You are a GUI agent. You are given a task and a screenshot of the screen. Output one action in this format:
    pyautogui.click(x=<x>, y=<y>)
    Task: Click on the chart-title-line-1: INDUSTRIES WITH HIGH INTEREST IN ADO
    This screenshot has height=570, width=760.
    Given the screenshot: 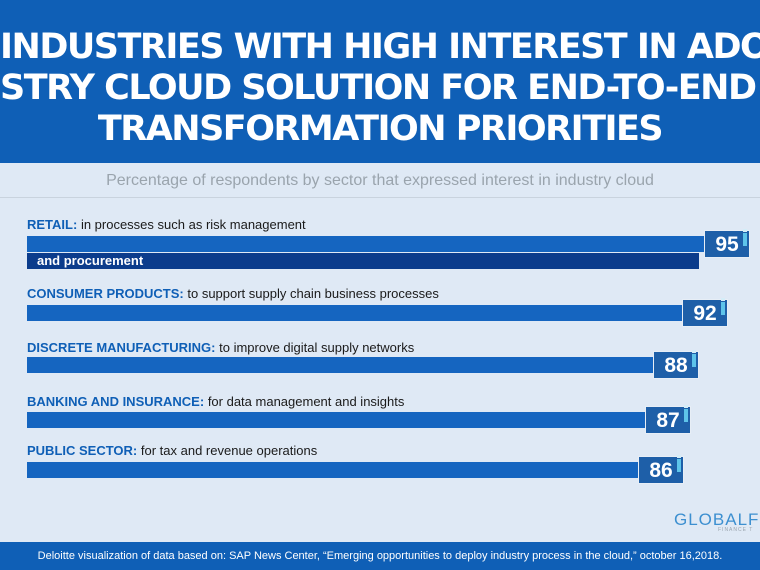 What is the action you would take?
    pyautogui.click(x=380, y=47)
    